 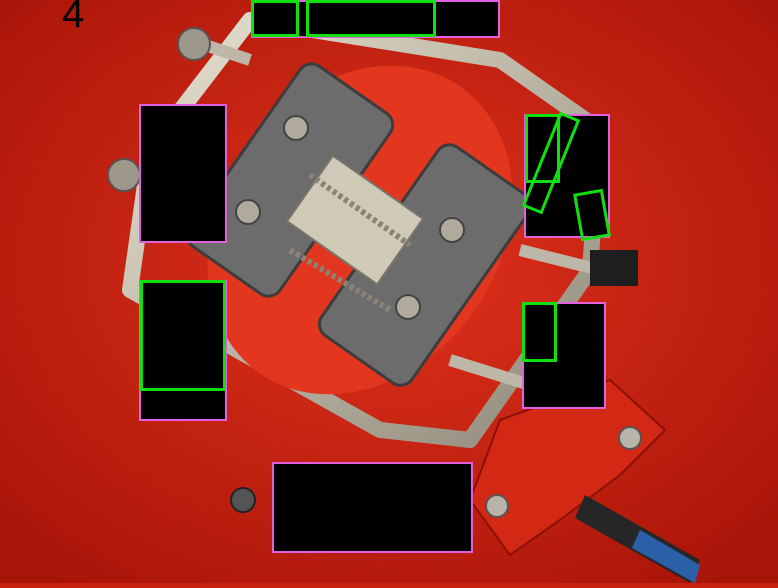 What do you see at coordinates (567, 467) in the screenshot?
I see `red-printed-mount` at bounding box center [567, 467].